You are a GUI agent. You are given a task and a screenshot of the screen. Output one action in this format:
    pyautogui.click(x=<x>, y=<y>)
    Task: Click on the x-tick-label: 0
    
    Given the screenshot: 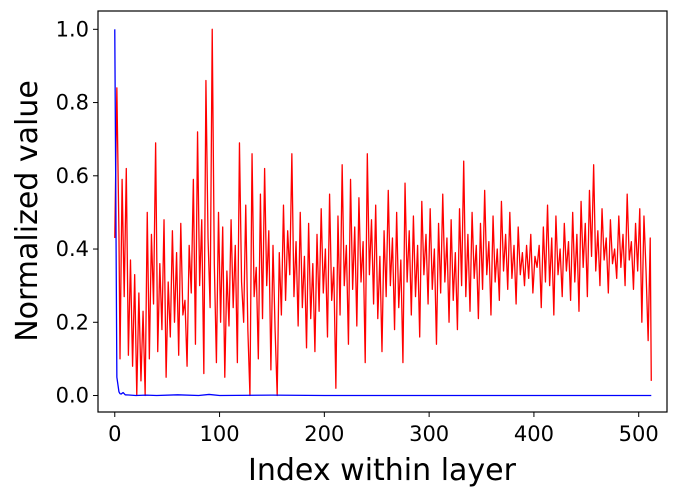 What is the action you would take?
    pyautogui.click(x=114, y=434)
    